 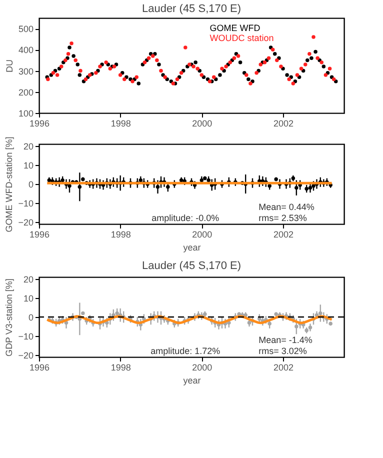 I want to click on series-label: GOME WFD, so click(x=235, y=28).